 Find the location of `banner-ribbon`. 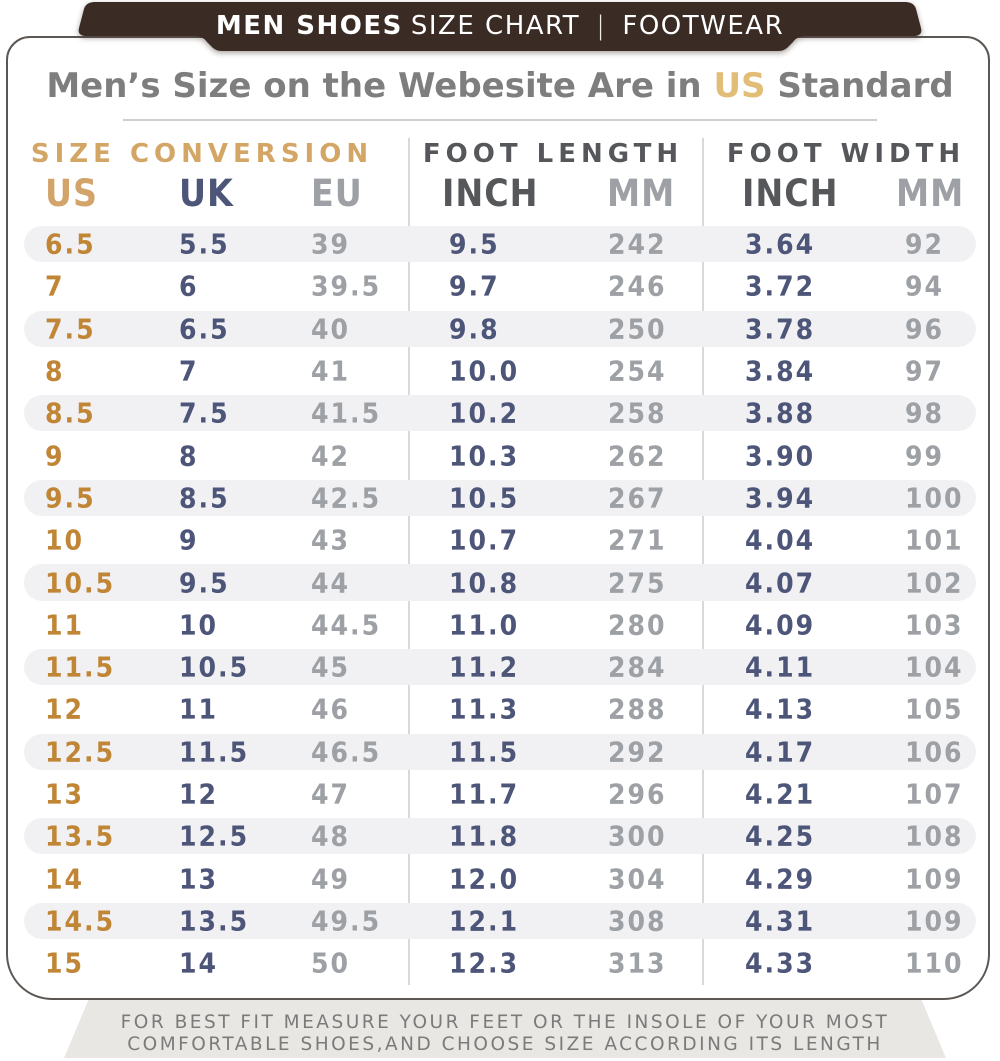

banner-ribbon is located at coordinates (500, 26).